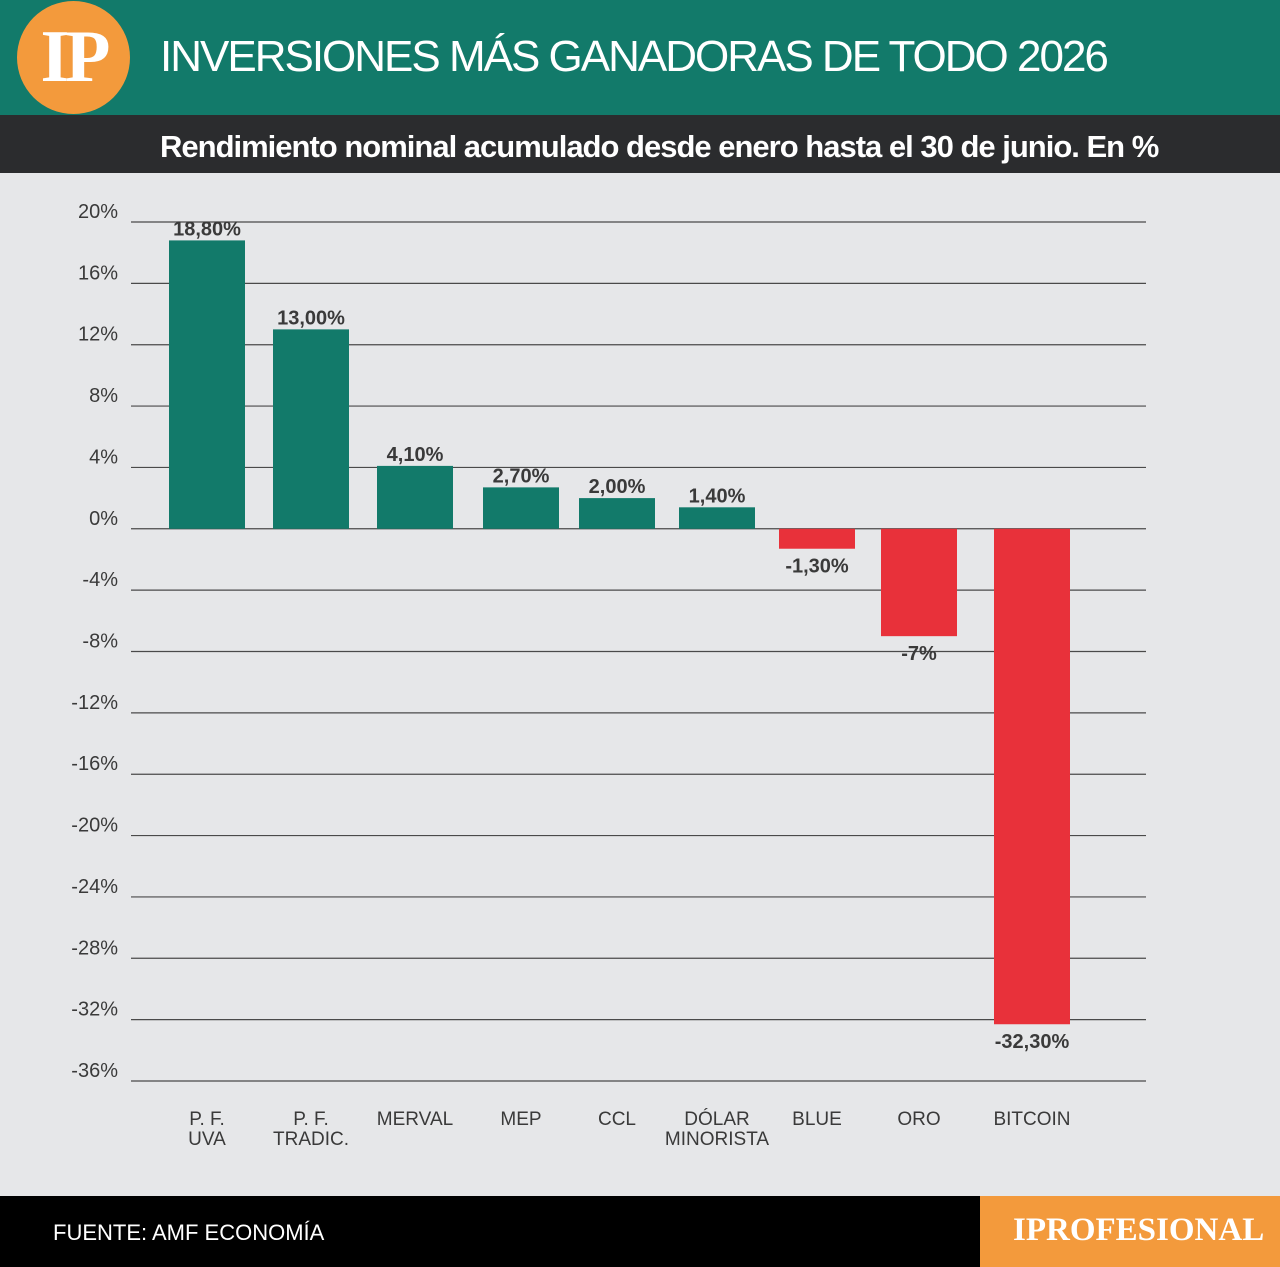 The width and height of the screenshot is (1280, 1267). Describe the element at coordinates (617, 487) in the screenshot. I see `data-label: 2,00%` at that location.